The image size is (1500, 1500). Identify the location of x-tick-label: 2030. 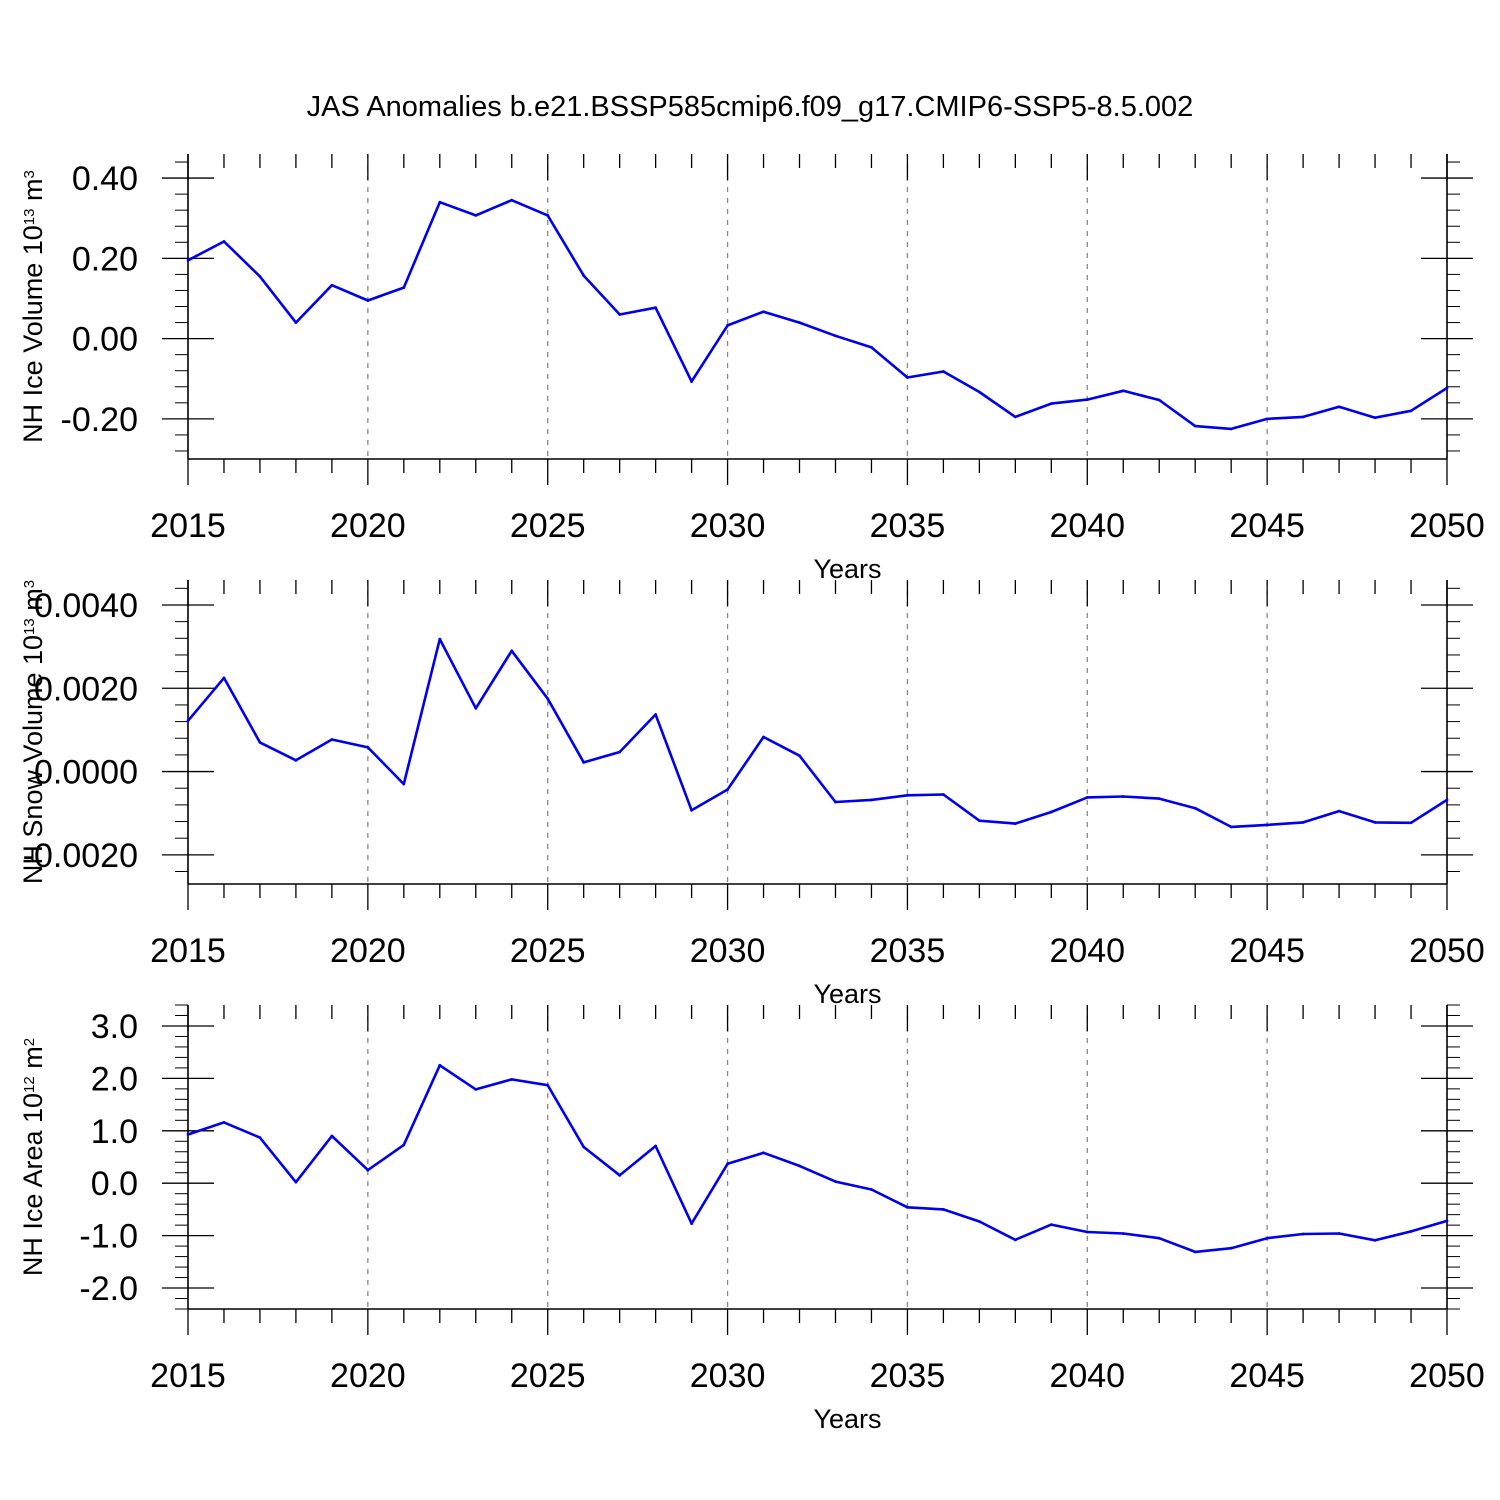
(728, 951).